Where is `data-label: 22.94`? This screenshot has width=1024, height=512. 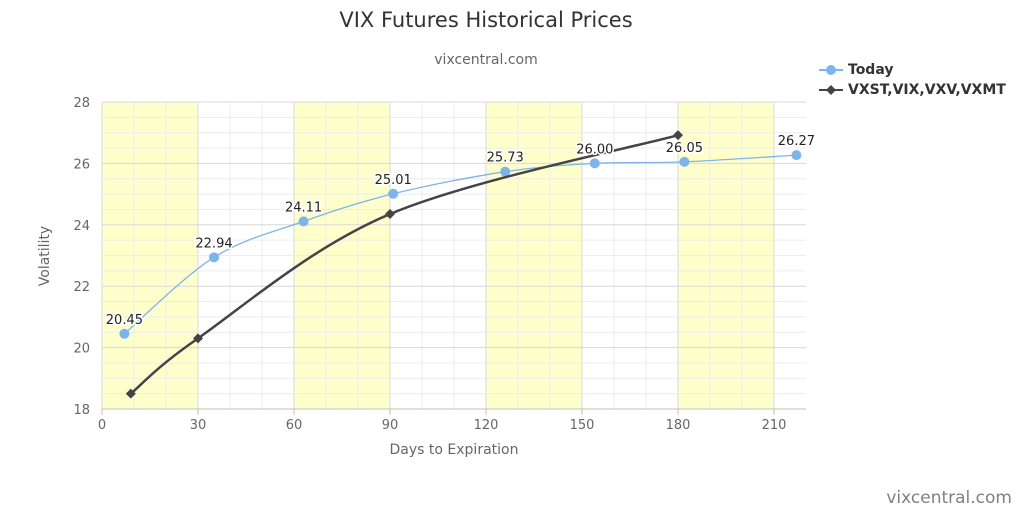
data-label: 22.94 is located at coordinates (213, 243).